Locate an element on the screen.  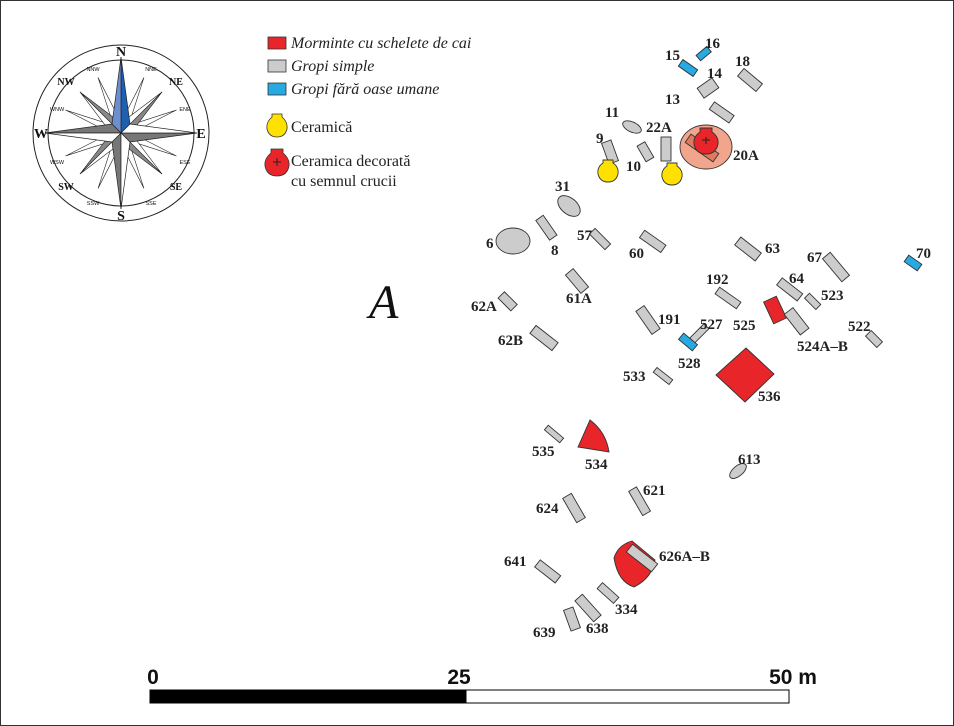
label-639: 639 is located at coordinates (544, 633).